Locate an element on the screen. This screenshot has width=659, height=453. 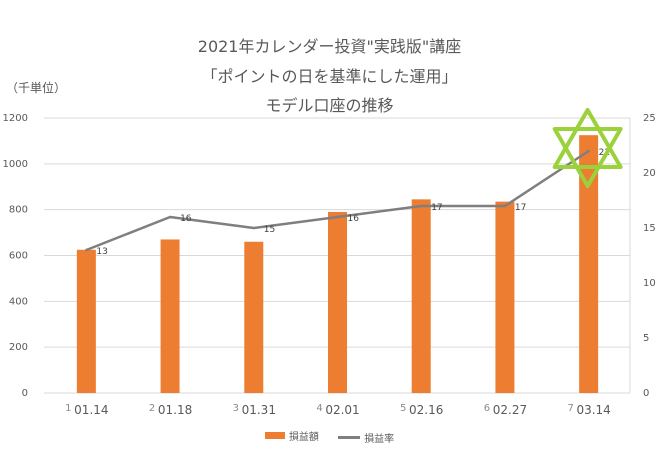
x-tick-label: 02.16 is located at coordinates (426, 410).